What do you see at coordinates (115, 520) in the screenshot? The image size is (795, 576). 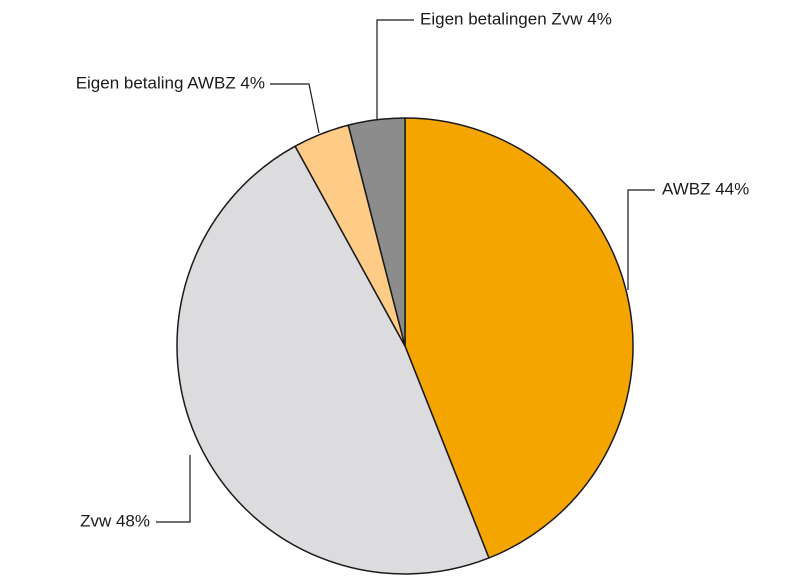 I see `slice-label: Zvw 48%` at bounding box center [115, 520].